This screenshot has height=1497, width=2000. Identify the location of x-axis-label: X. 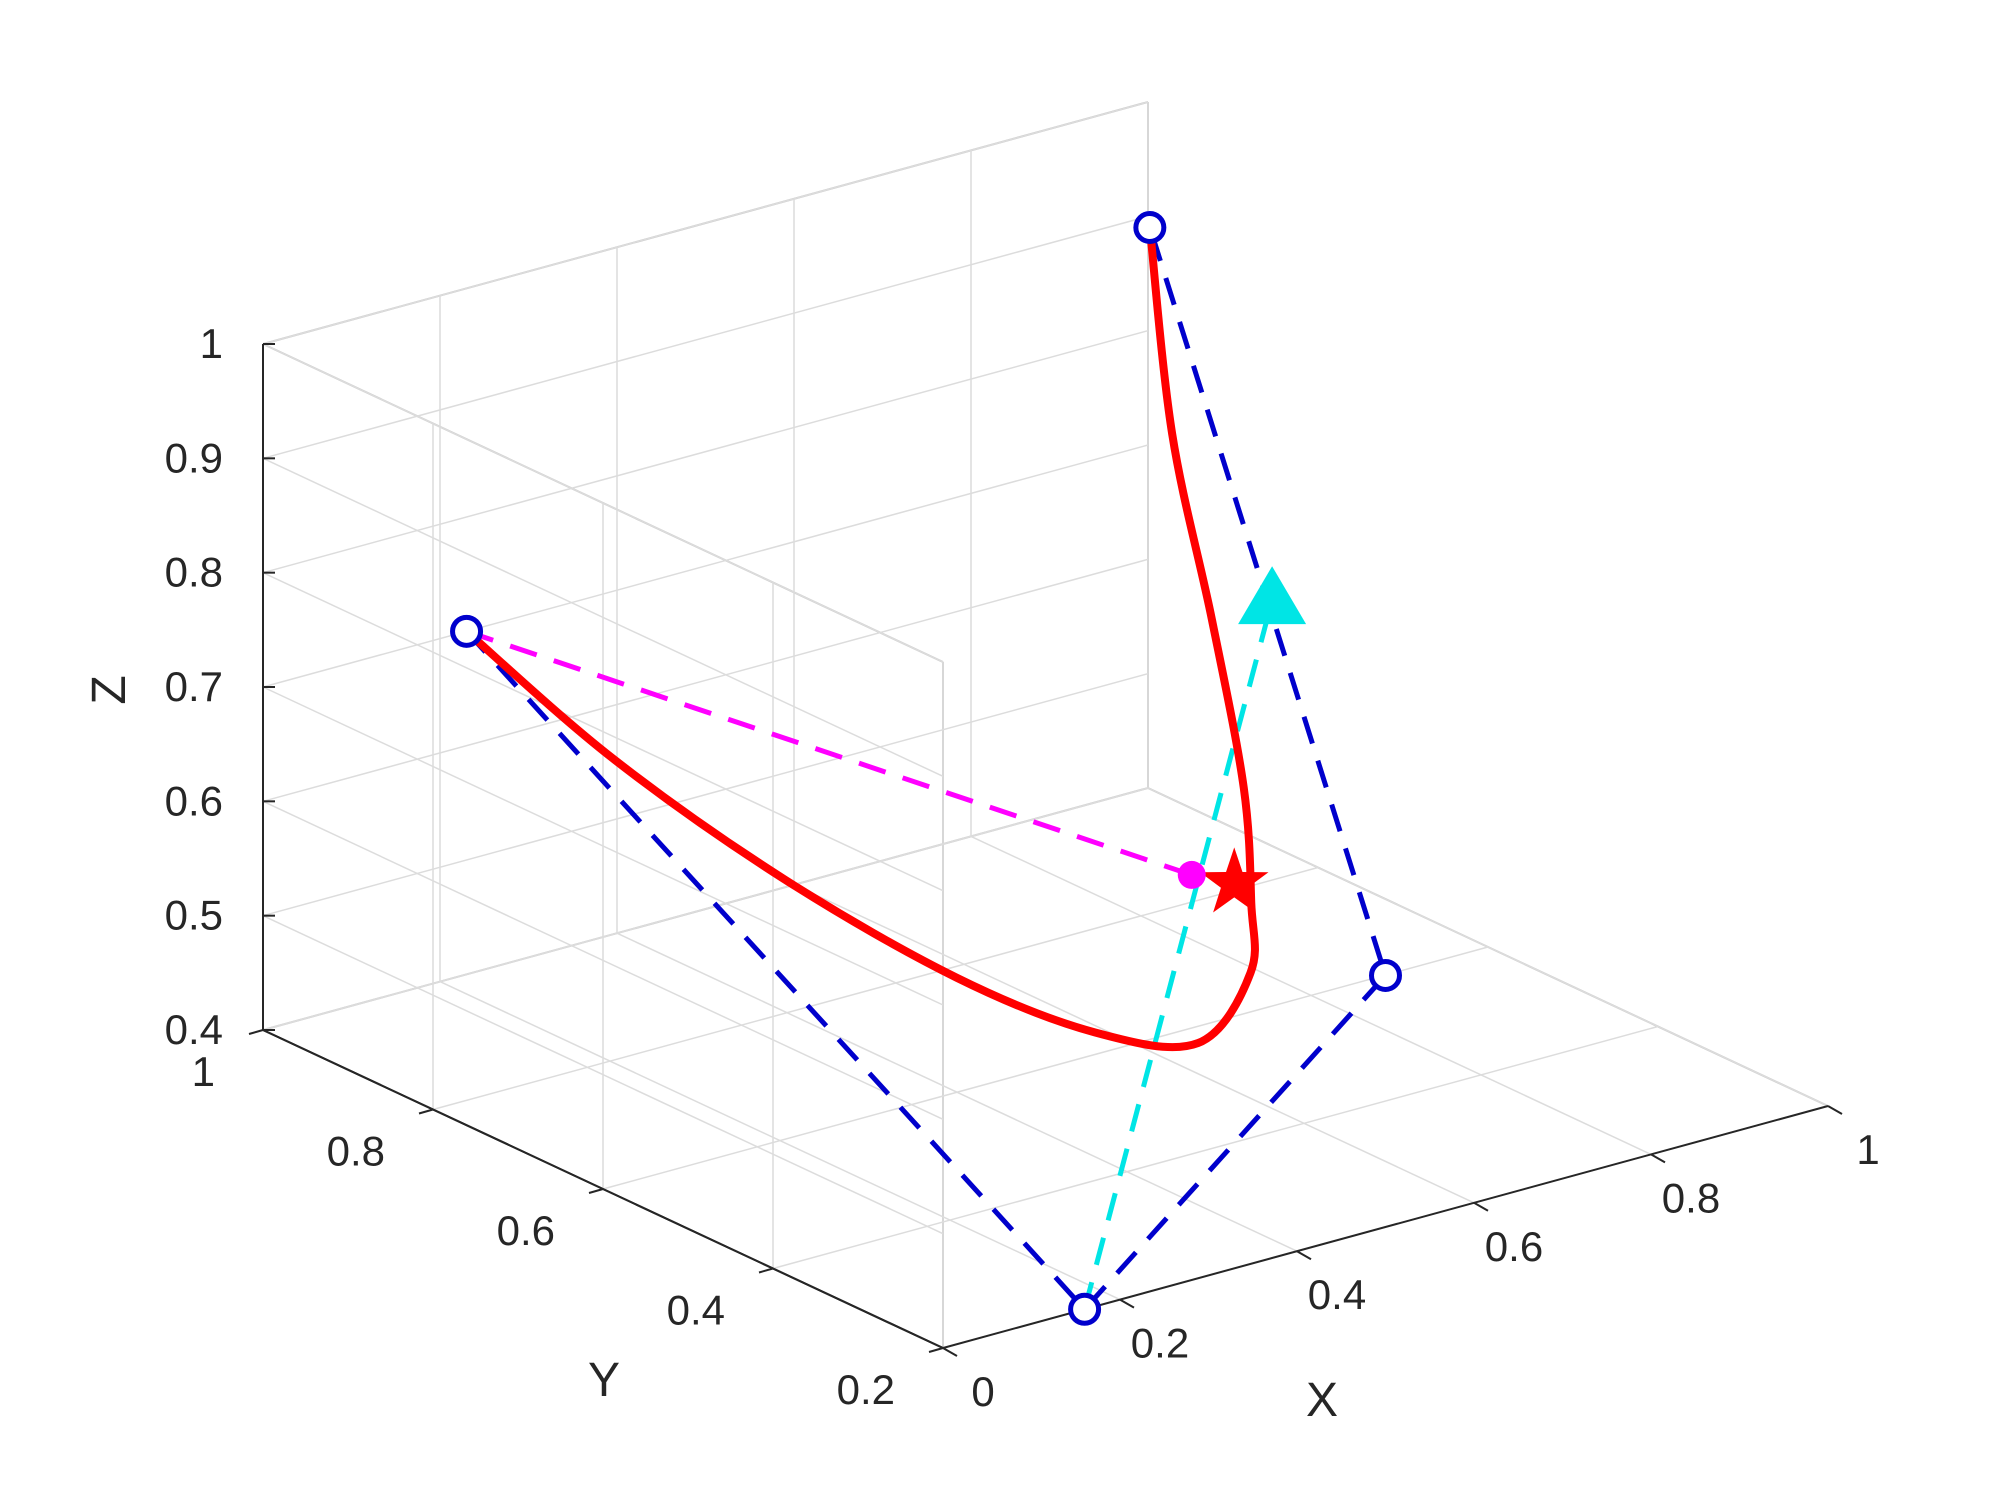
(1322, 1400).